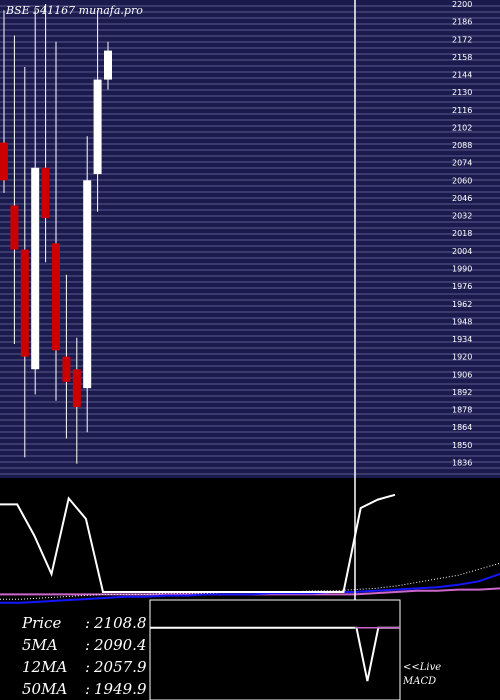 Image resolution: width=500 pixels, height=700 pixels. I want to click on stat-label: 5MA, so click(40, 645).